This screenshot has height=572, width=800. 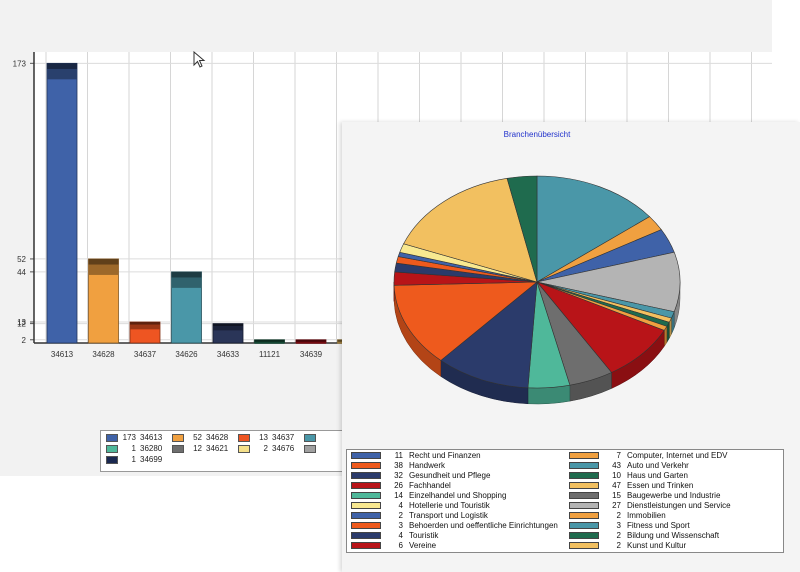 I want to click on pie-legend-item: 2 Kunst und Kultur, so click(x=627, y=546).